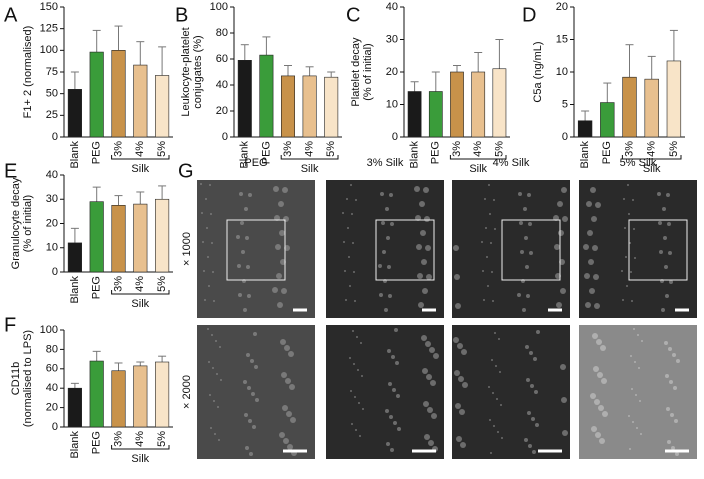 This screenshot has height=479, width=704. Describe the element at coordinates (198, 71) in the screenshot. I see `y-axis-label: conjugates (%)` at that location.